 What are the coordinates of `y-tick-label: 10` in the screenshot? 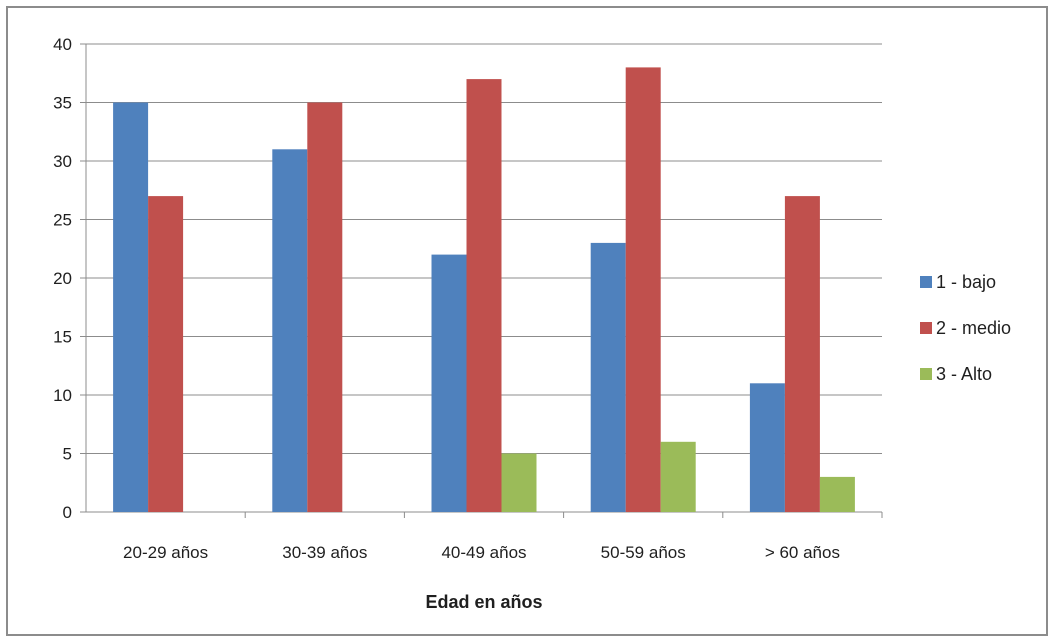 It's located at (62, 395).